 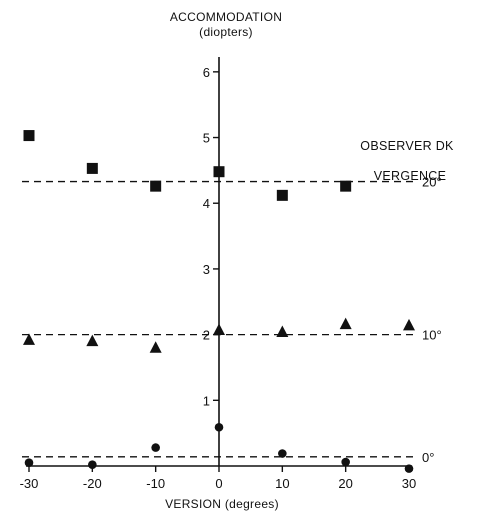 I want to click on x-tick-label: -30, so click(x=29, y=483).